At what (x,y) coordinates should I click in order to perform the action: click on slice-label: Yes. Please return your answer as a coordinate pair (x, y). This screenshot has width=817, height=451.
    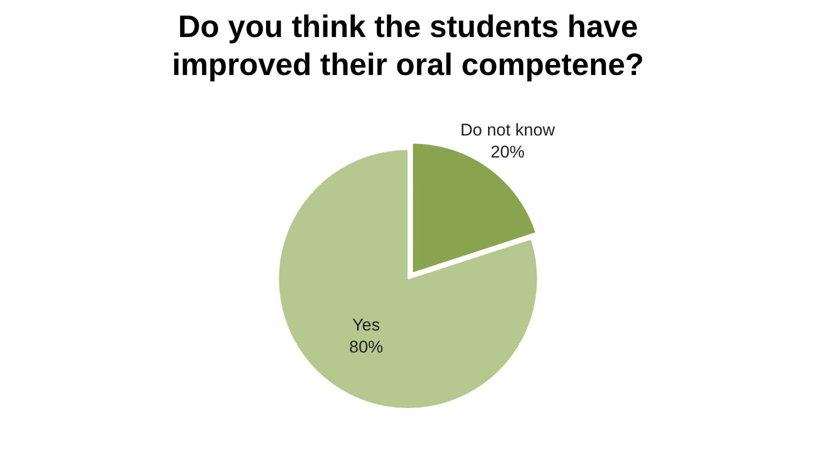
    Looking at the image, I should click on (366, 324).